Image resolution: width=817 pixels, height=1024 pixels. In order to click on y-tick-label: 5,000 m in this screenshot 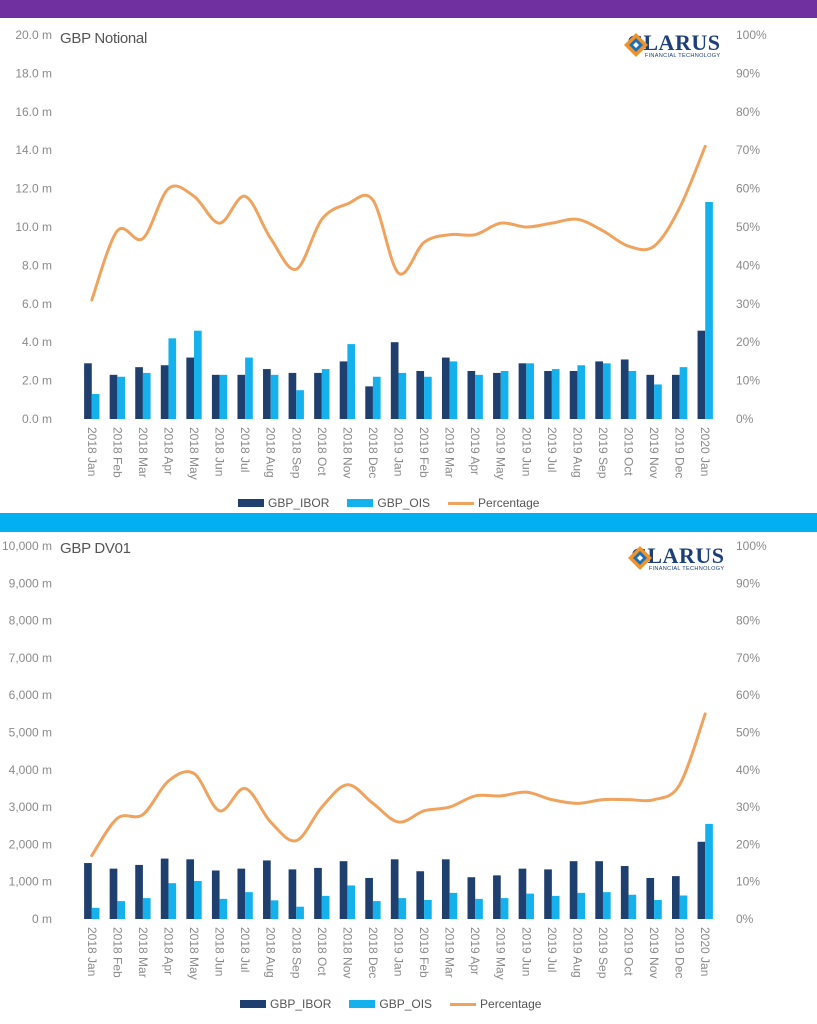, I will do `click(30, 733)`.